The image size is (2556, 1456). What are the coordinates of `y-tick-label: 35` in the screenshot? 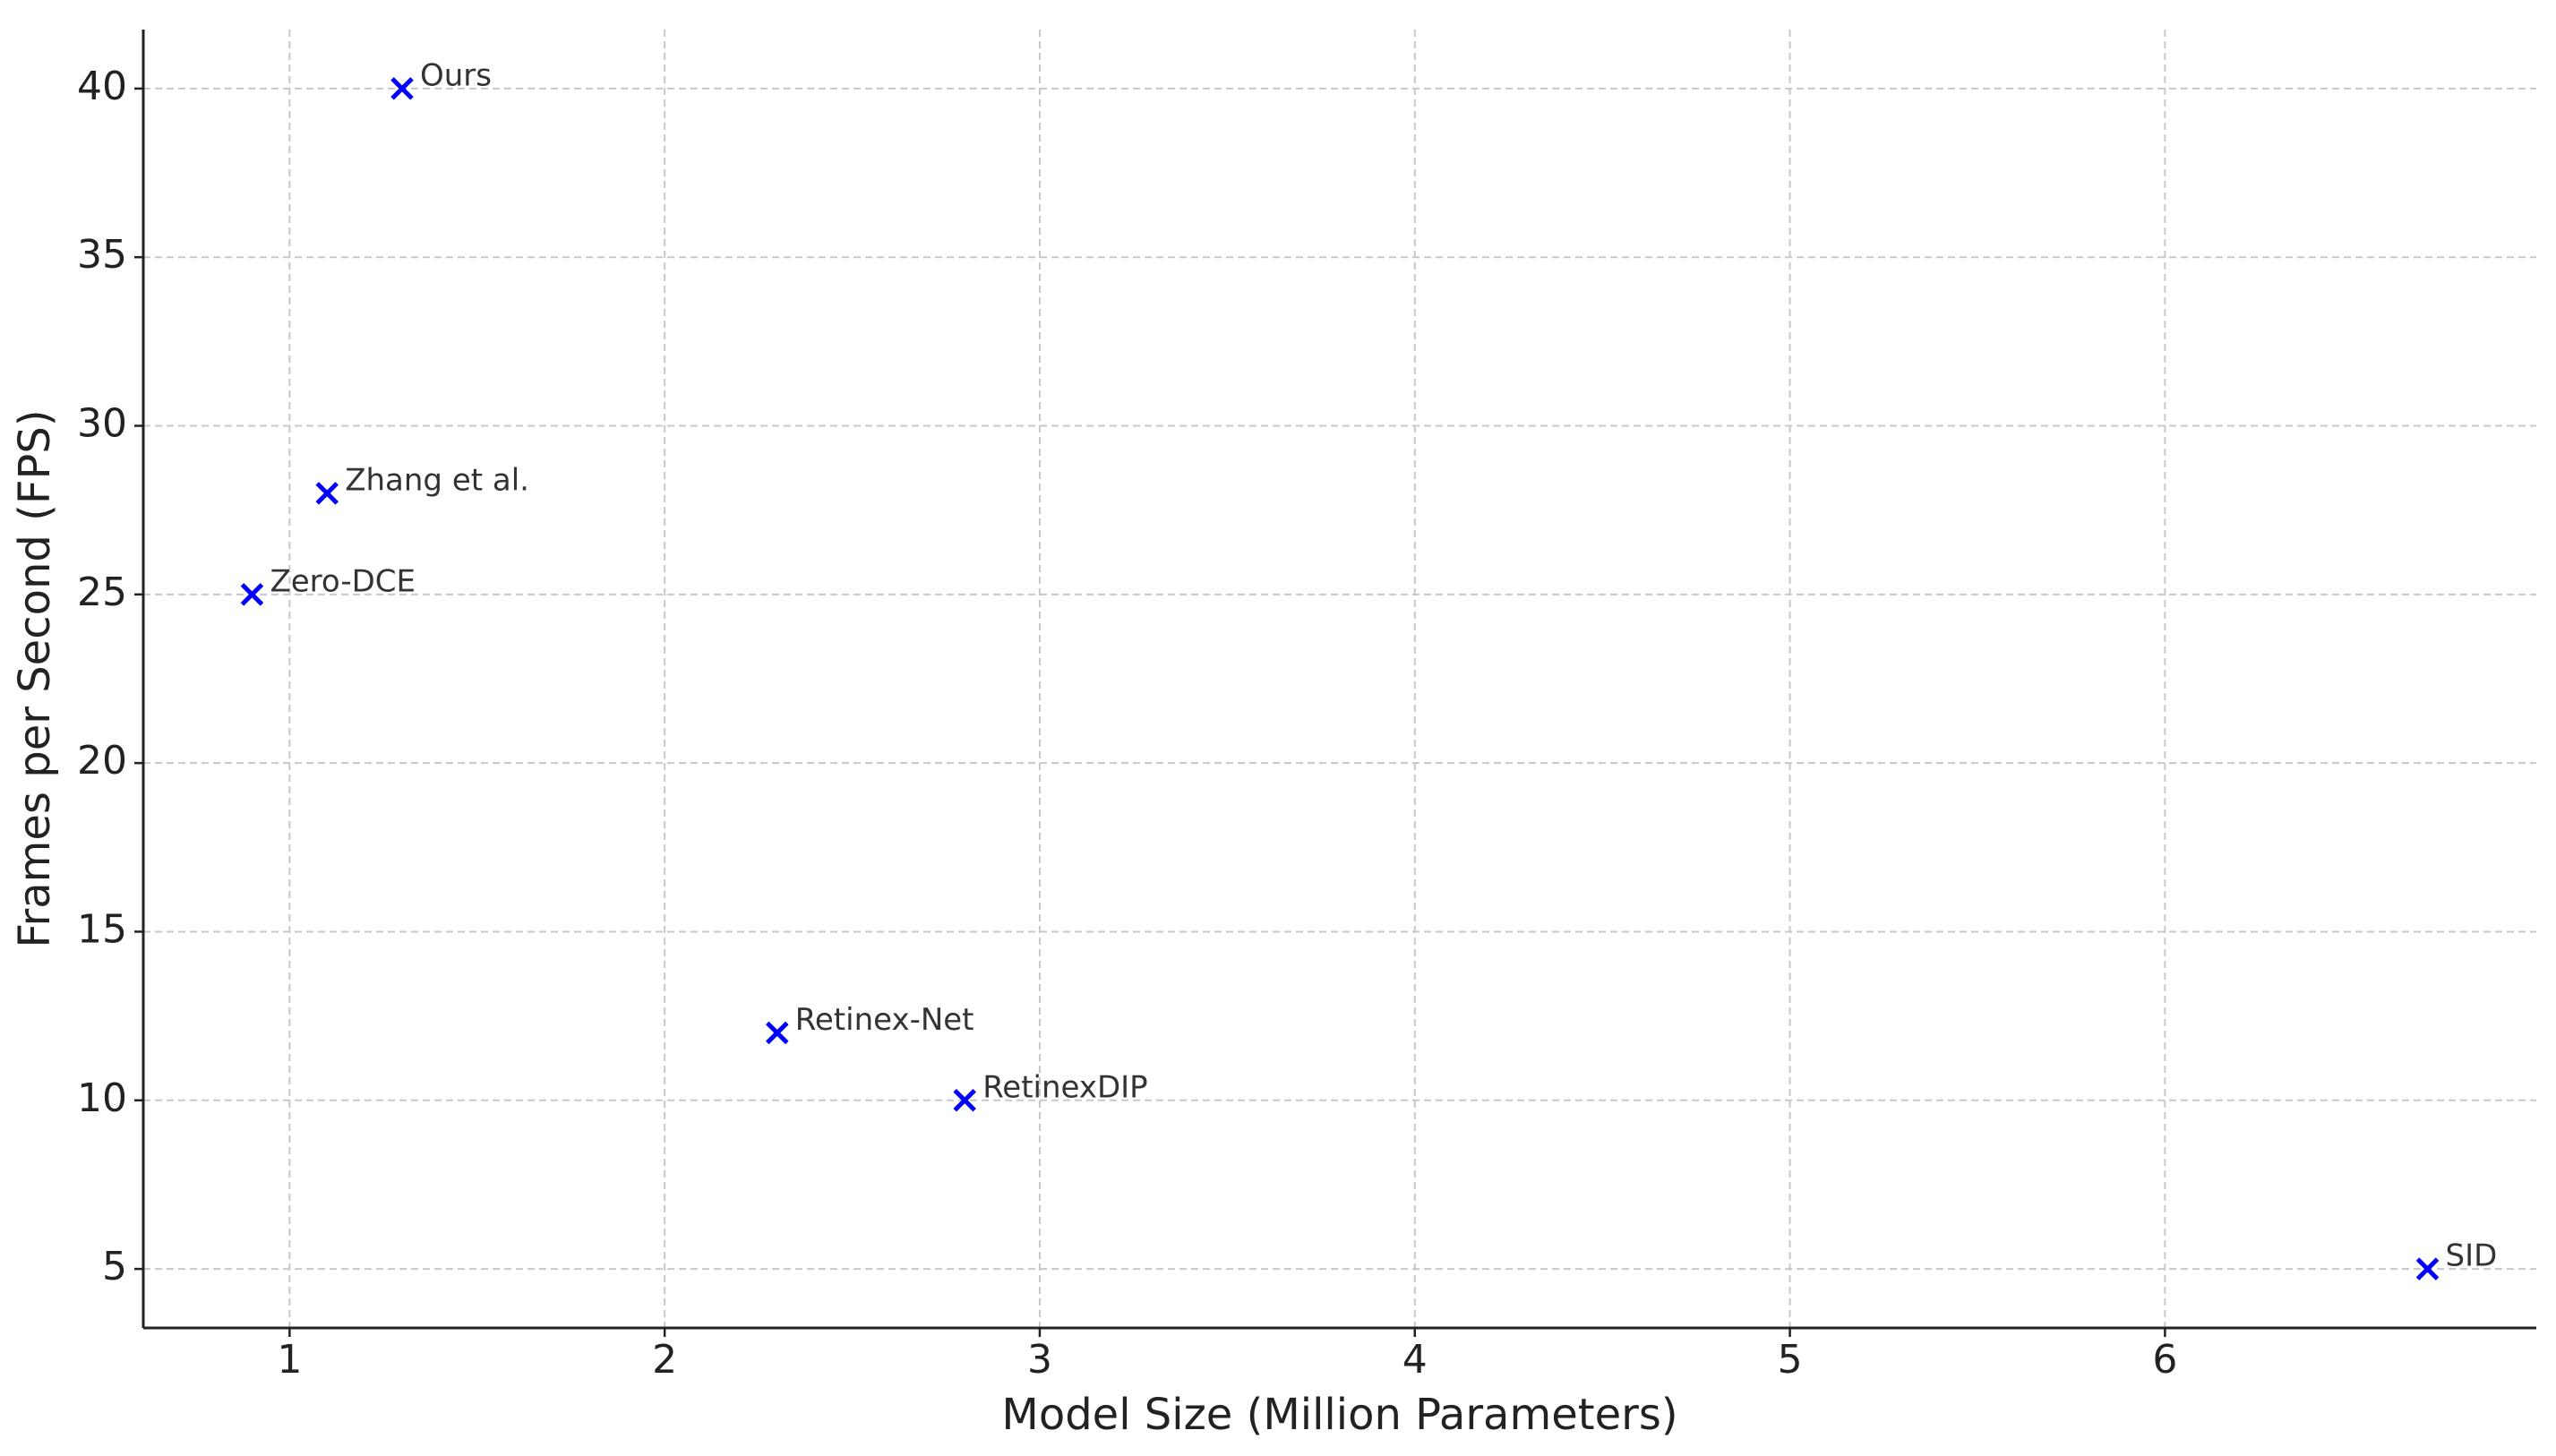 It's located at (102, 255).